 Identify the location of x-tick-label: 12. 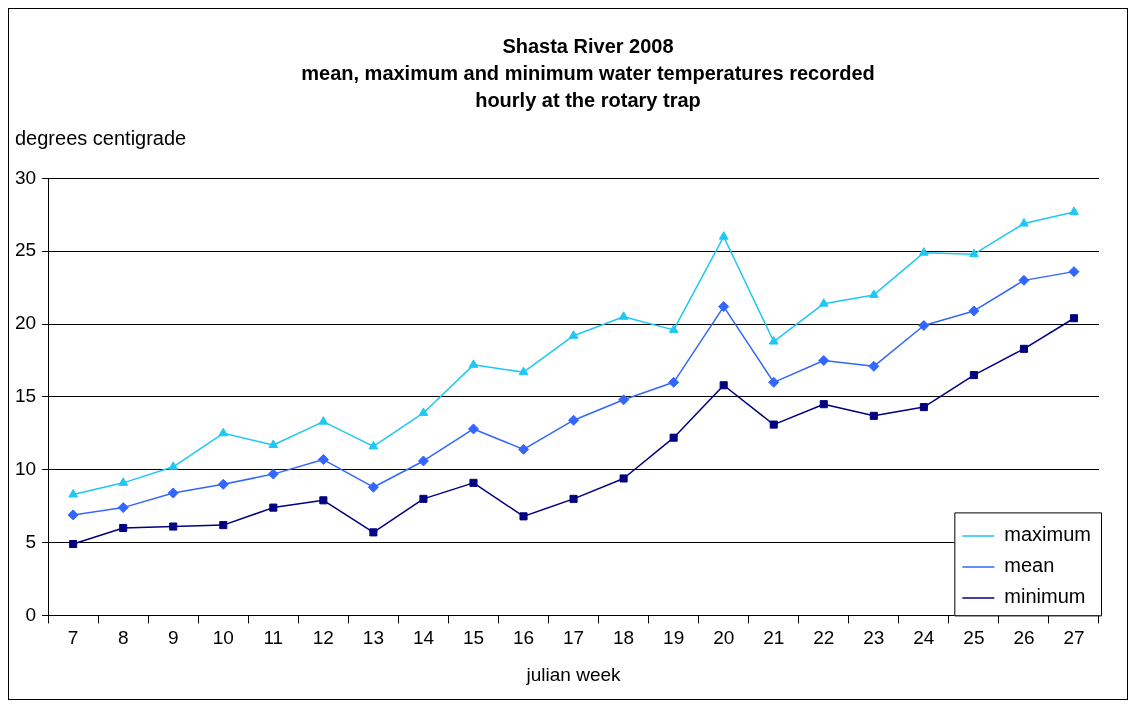
(323, 638).